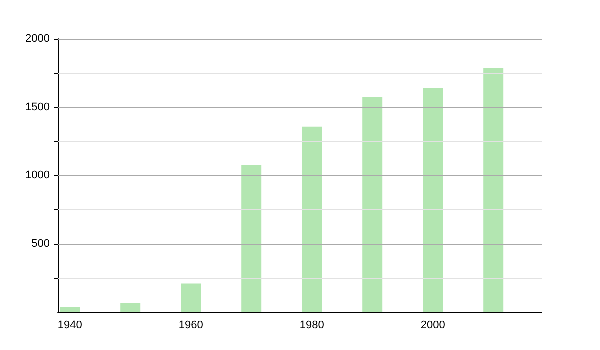  I want to click on x-tick-label: 1980, so click(312, 326).